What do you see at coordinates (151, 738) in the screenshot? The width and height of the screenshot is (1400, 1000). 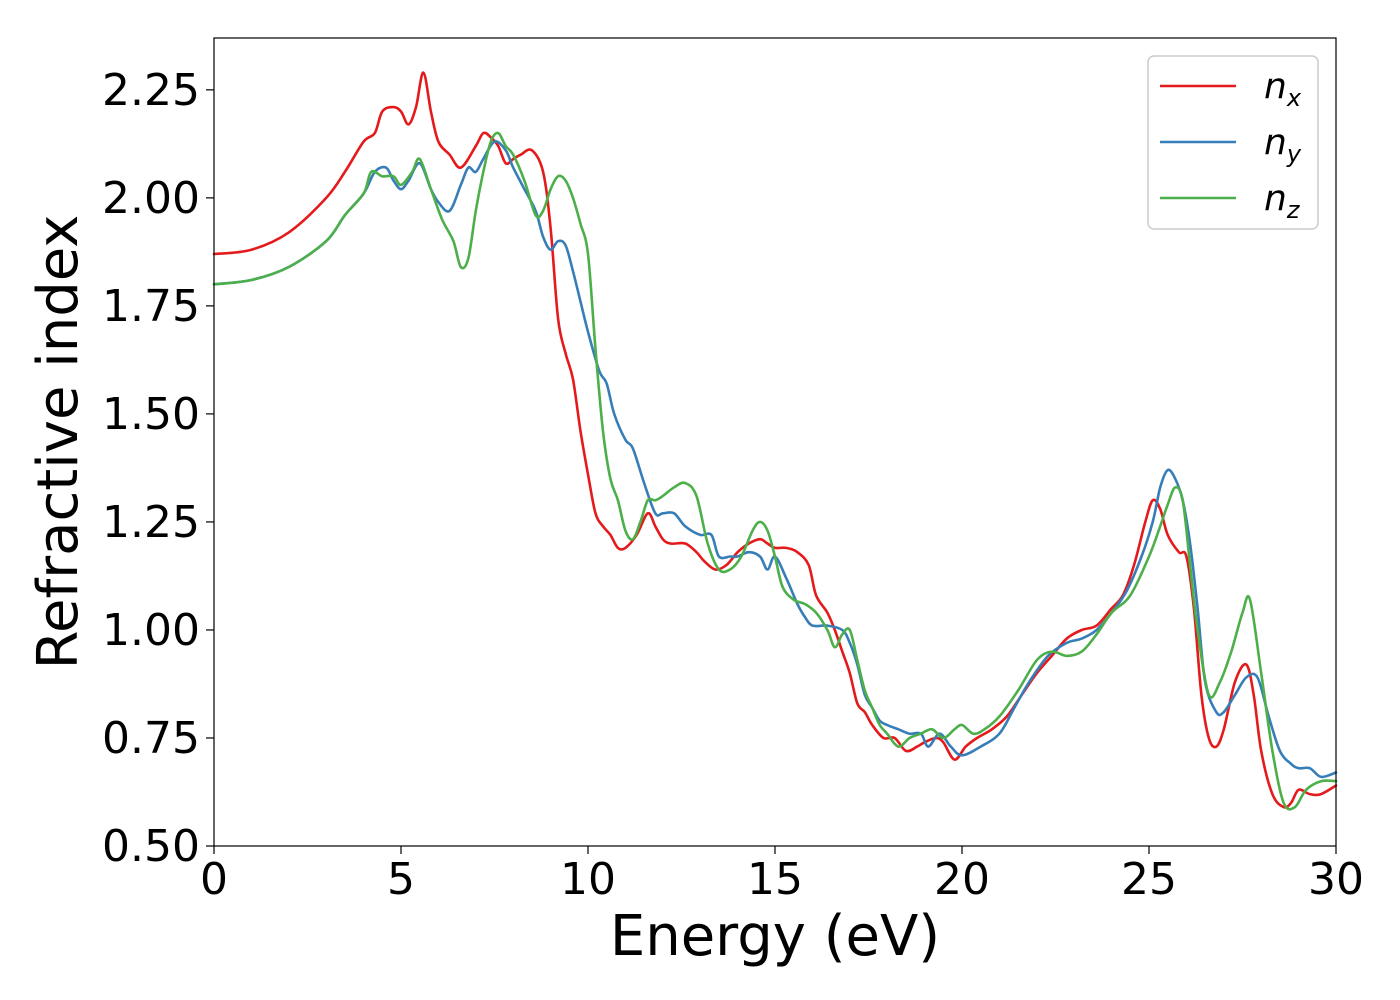 I see `y-tick-label: 0.75` at bounding box center [151, 738].